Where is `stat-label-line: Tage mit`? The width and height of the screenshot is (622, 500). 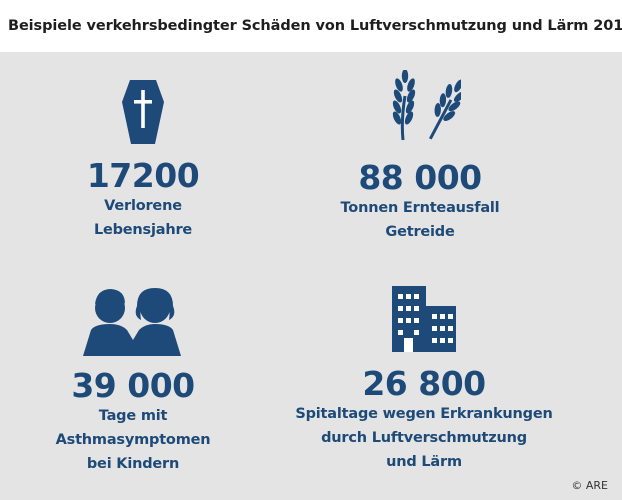
stat-label-line: Tage mit is located at coordinates (133, 416).